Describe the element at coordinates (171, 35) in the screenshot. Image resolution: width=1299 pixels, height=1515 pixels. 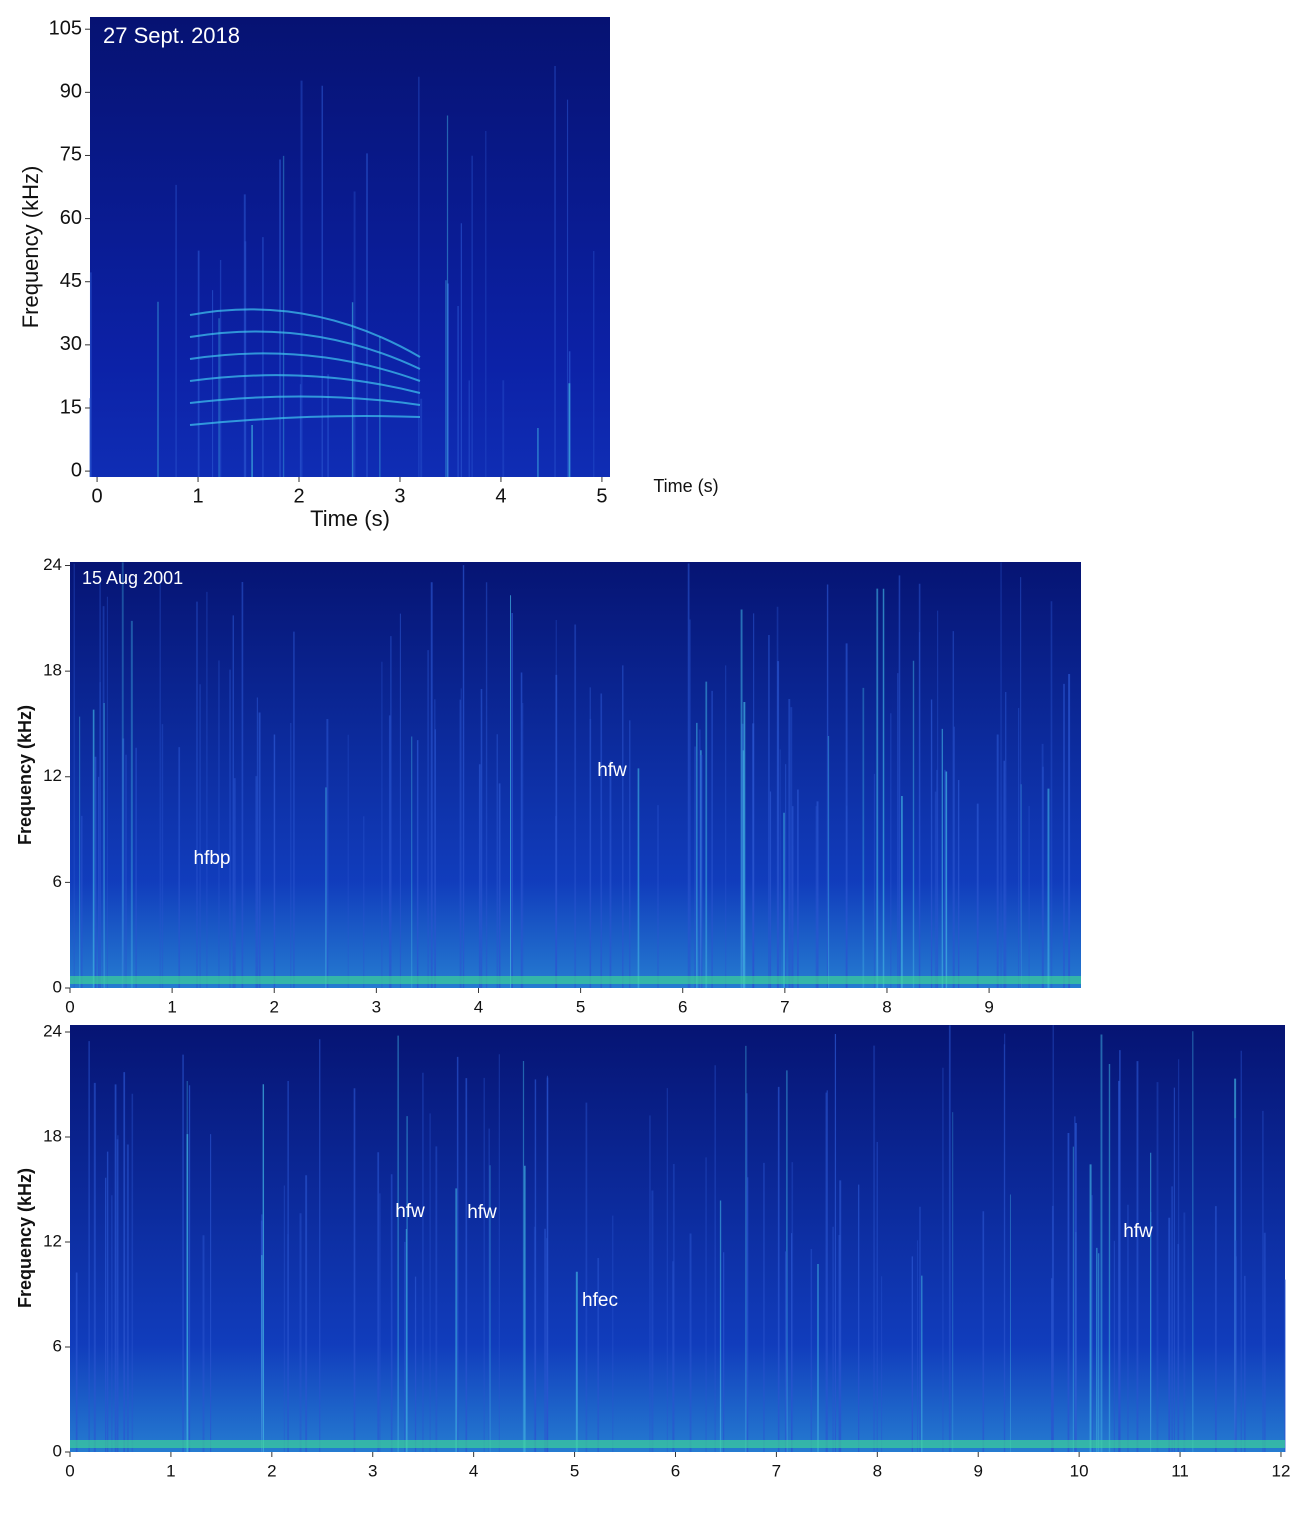
I see `date-label: 27 Sept. 2018` at that location.